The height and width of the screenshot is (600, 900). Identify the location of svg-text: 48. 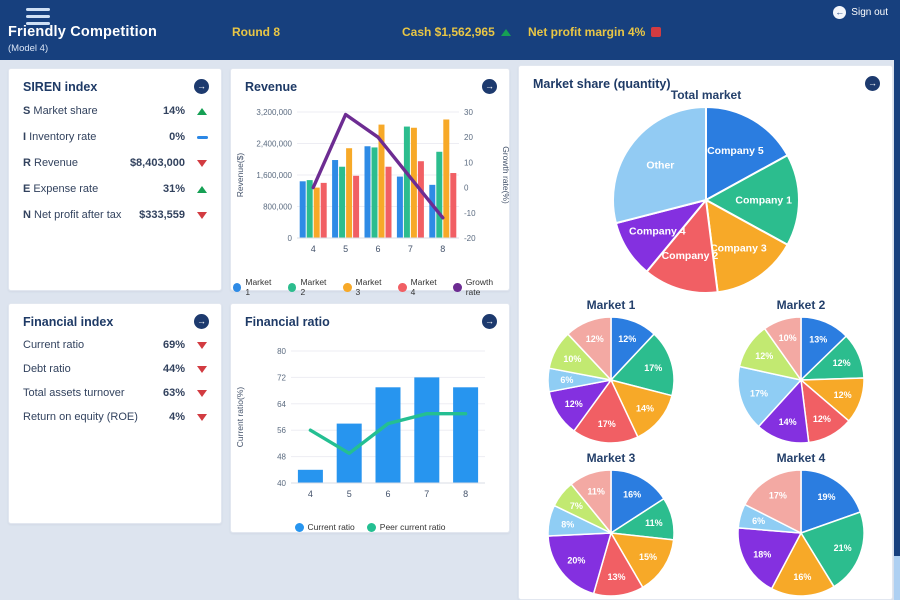
(281, 457).